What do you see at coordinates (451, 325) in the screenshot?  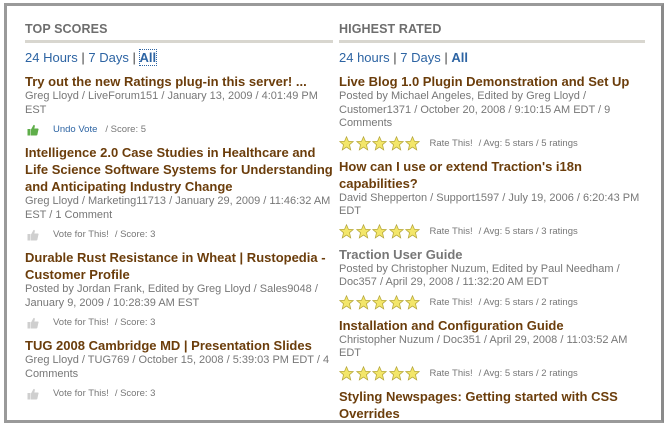 I see `item-title-link: Installation and Configuration Guide` at bounding box center [451, 325].